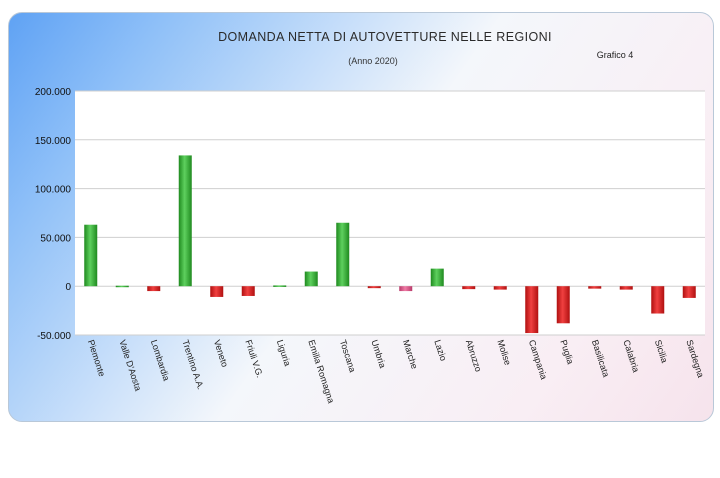 The width and height of the screenshot is (720, 478). What do you see at coordinates (440, 351) in the screenshot?
I see `x-tick-label: Lazio` at bounding box center [440, 351].